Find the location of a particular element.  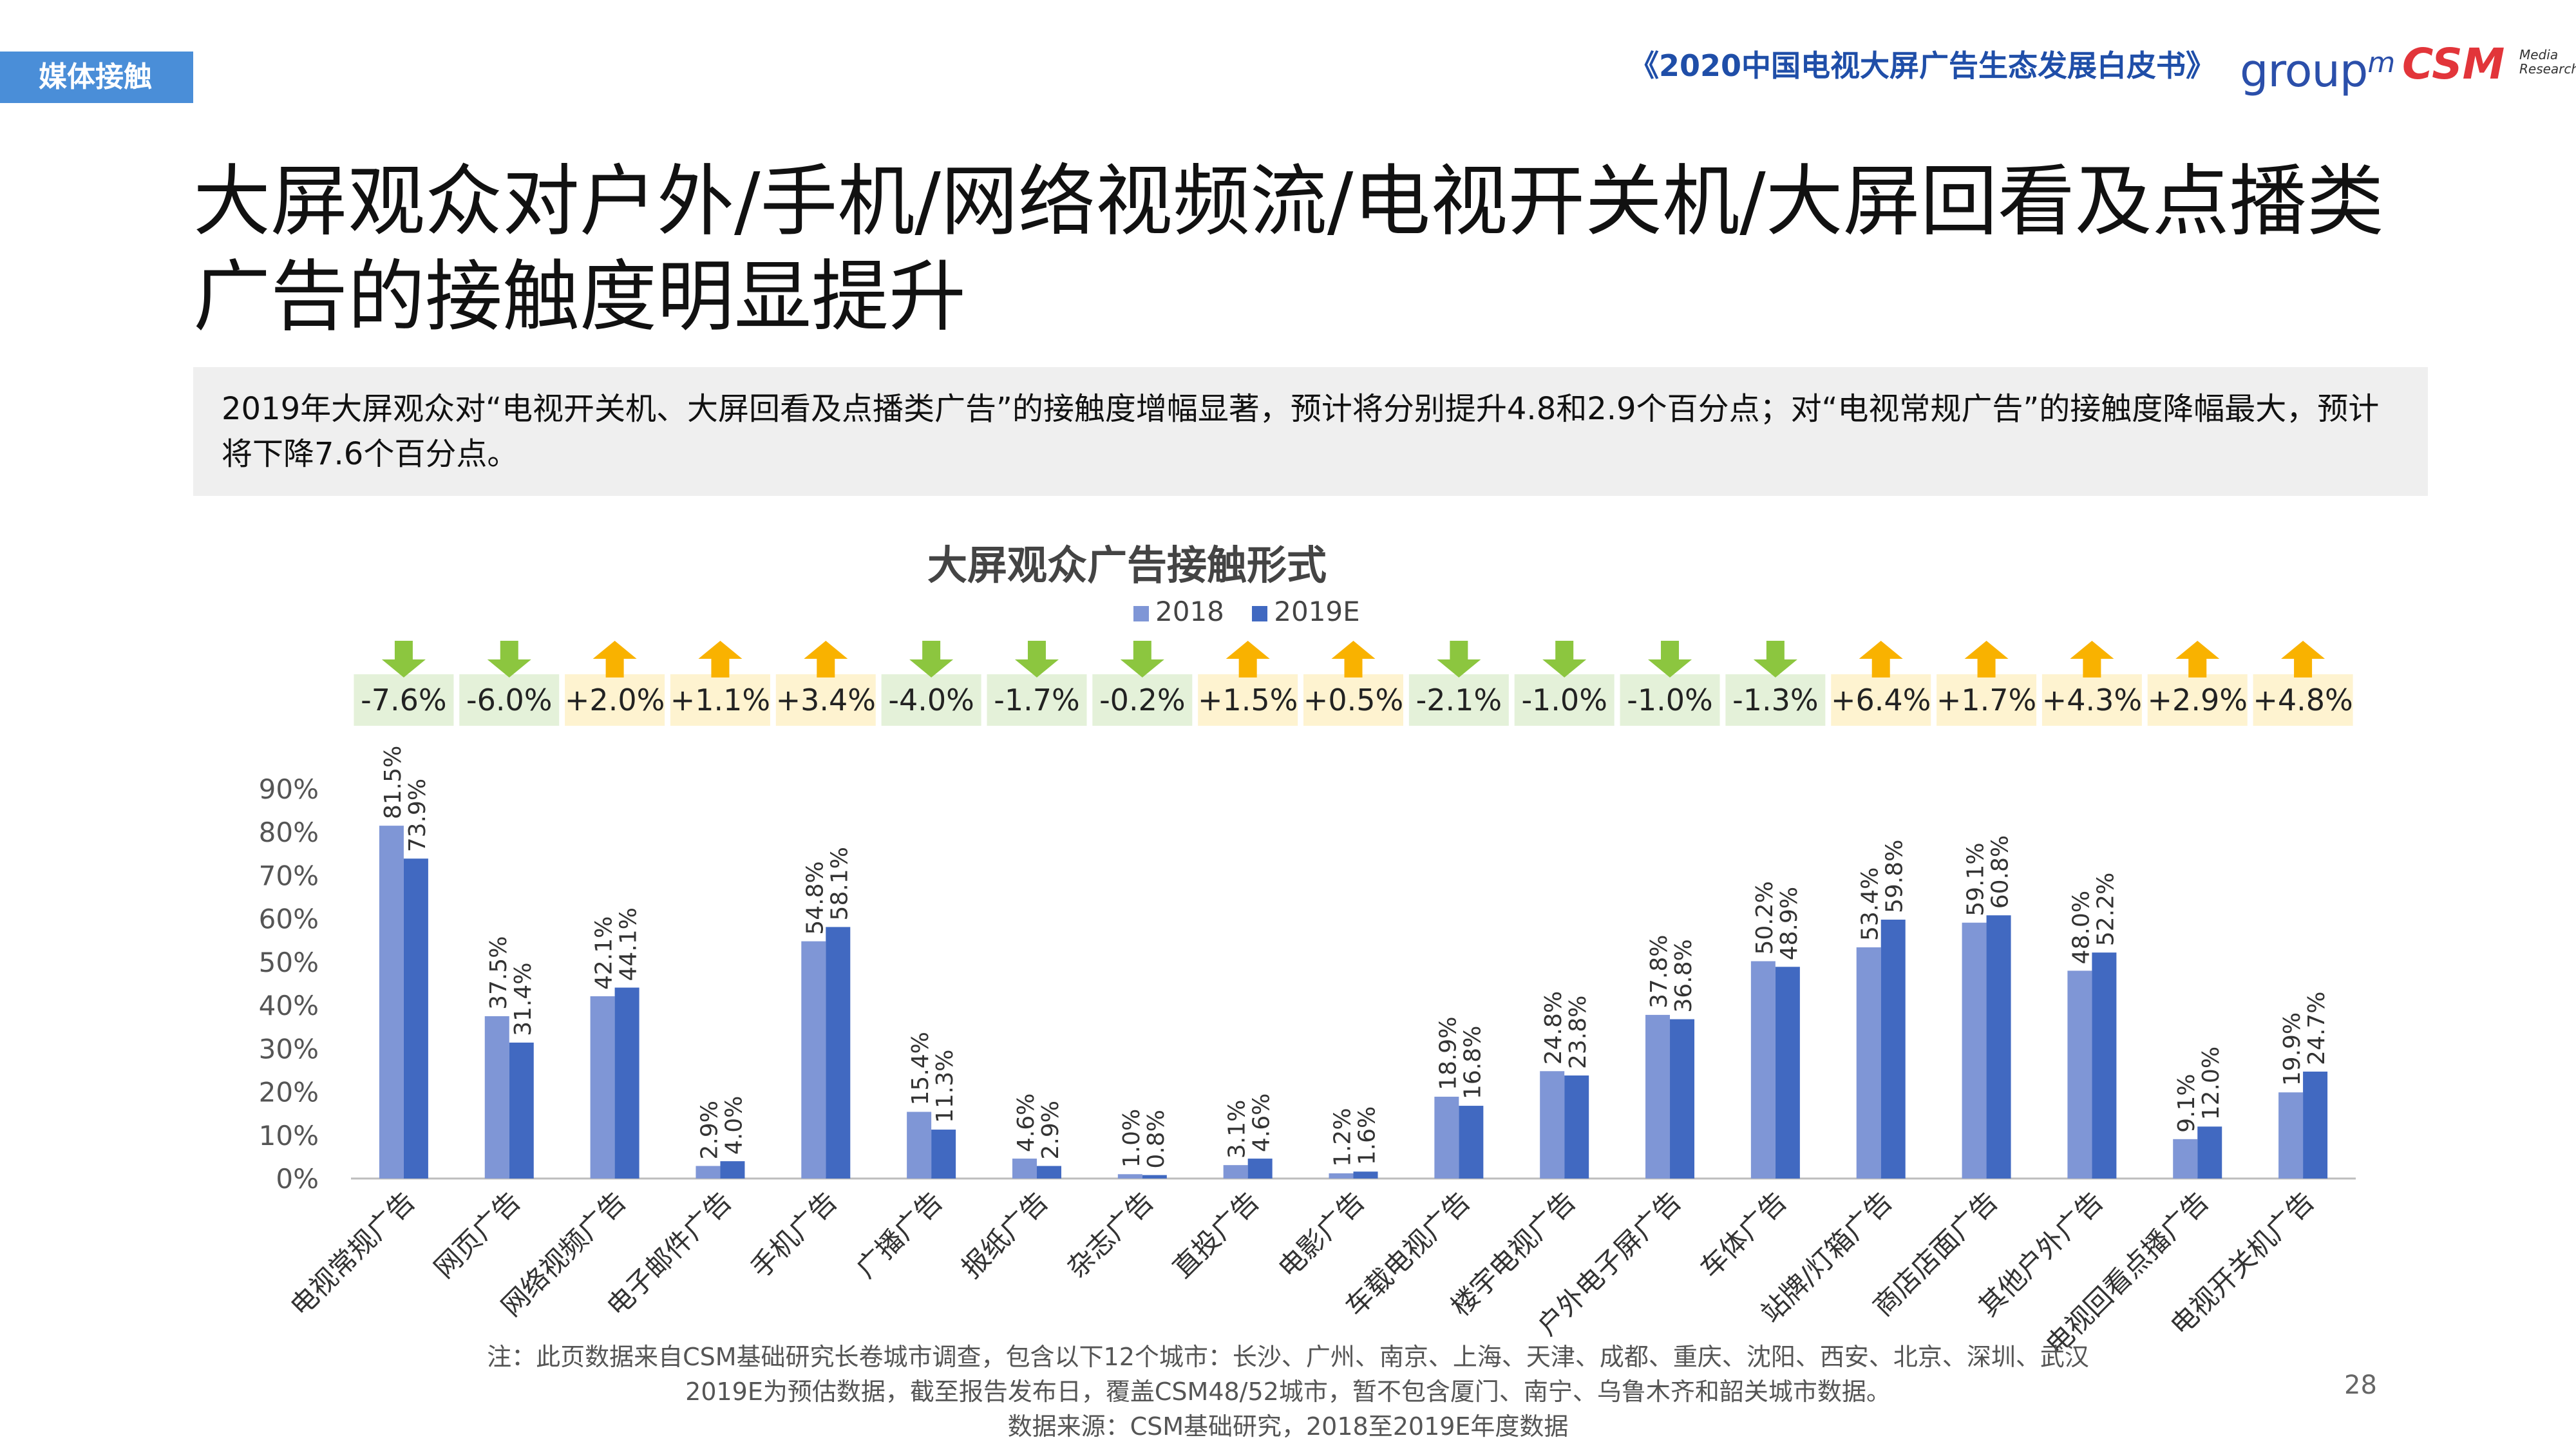

csm-logo-subtitle: Media Research is located at coordinates (2547, 62).